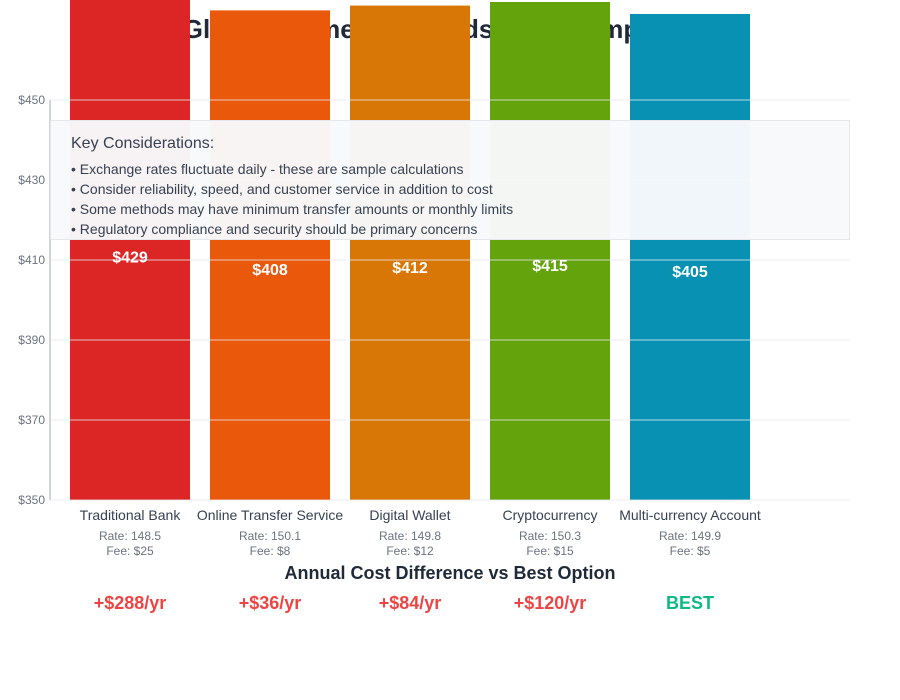 This screenshot has height=700, width=900. What do you see at coordinates (31, 420) in the screenshot?
I see `y-tick-label: $370` at bounding box center [31, 420].